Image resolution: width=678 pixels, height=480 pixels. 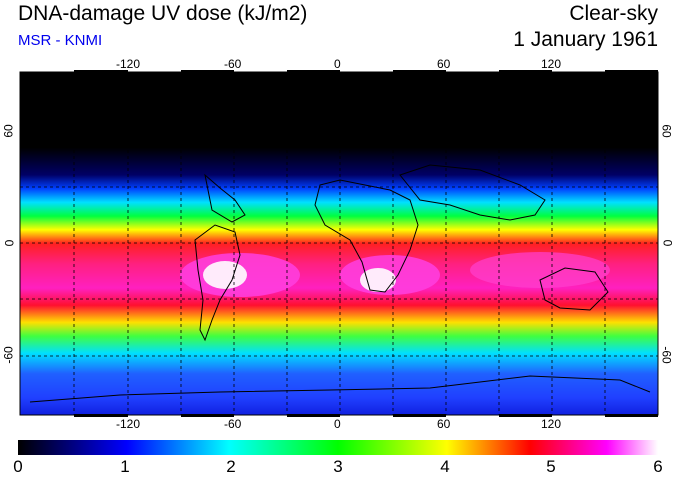 What do you see at coordinates (128, 424) in the screenshot?
I see `lon-tick-bottom: -120` at bounding box center [128, 424].